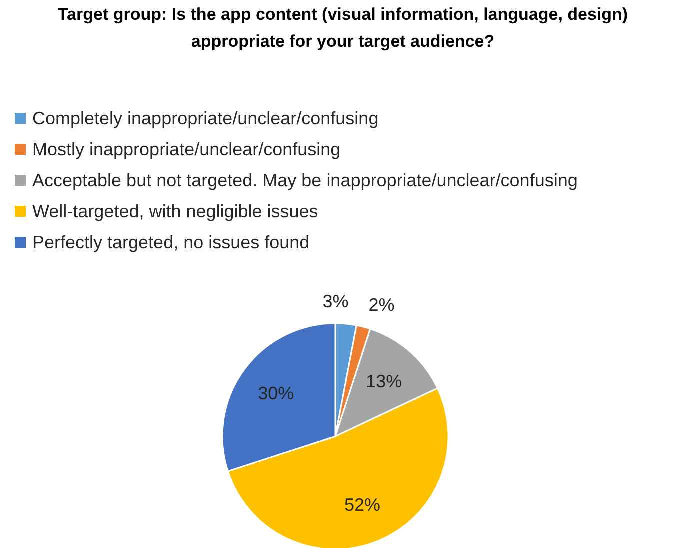 The height and width of the screenshot is (548, 685). Describe the element at coordinates (175, 212) in the screenshot. I see `legend-label: Well-targeted, with negligible issues` at that location.